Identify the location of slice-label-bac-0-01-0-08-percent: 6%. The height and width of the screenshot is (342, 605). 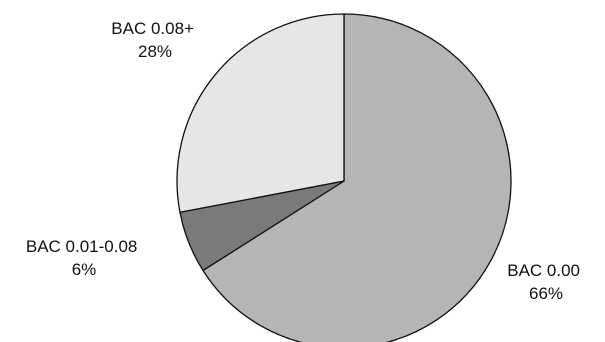
(84, 269).